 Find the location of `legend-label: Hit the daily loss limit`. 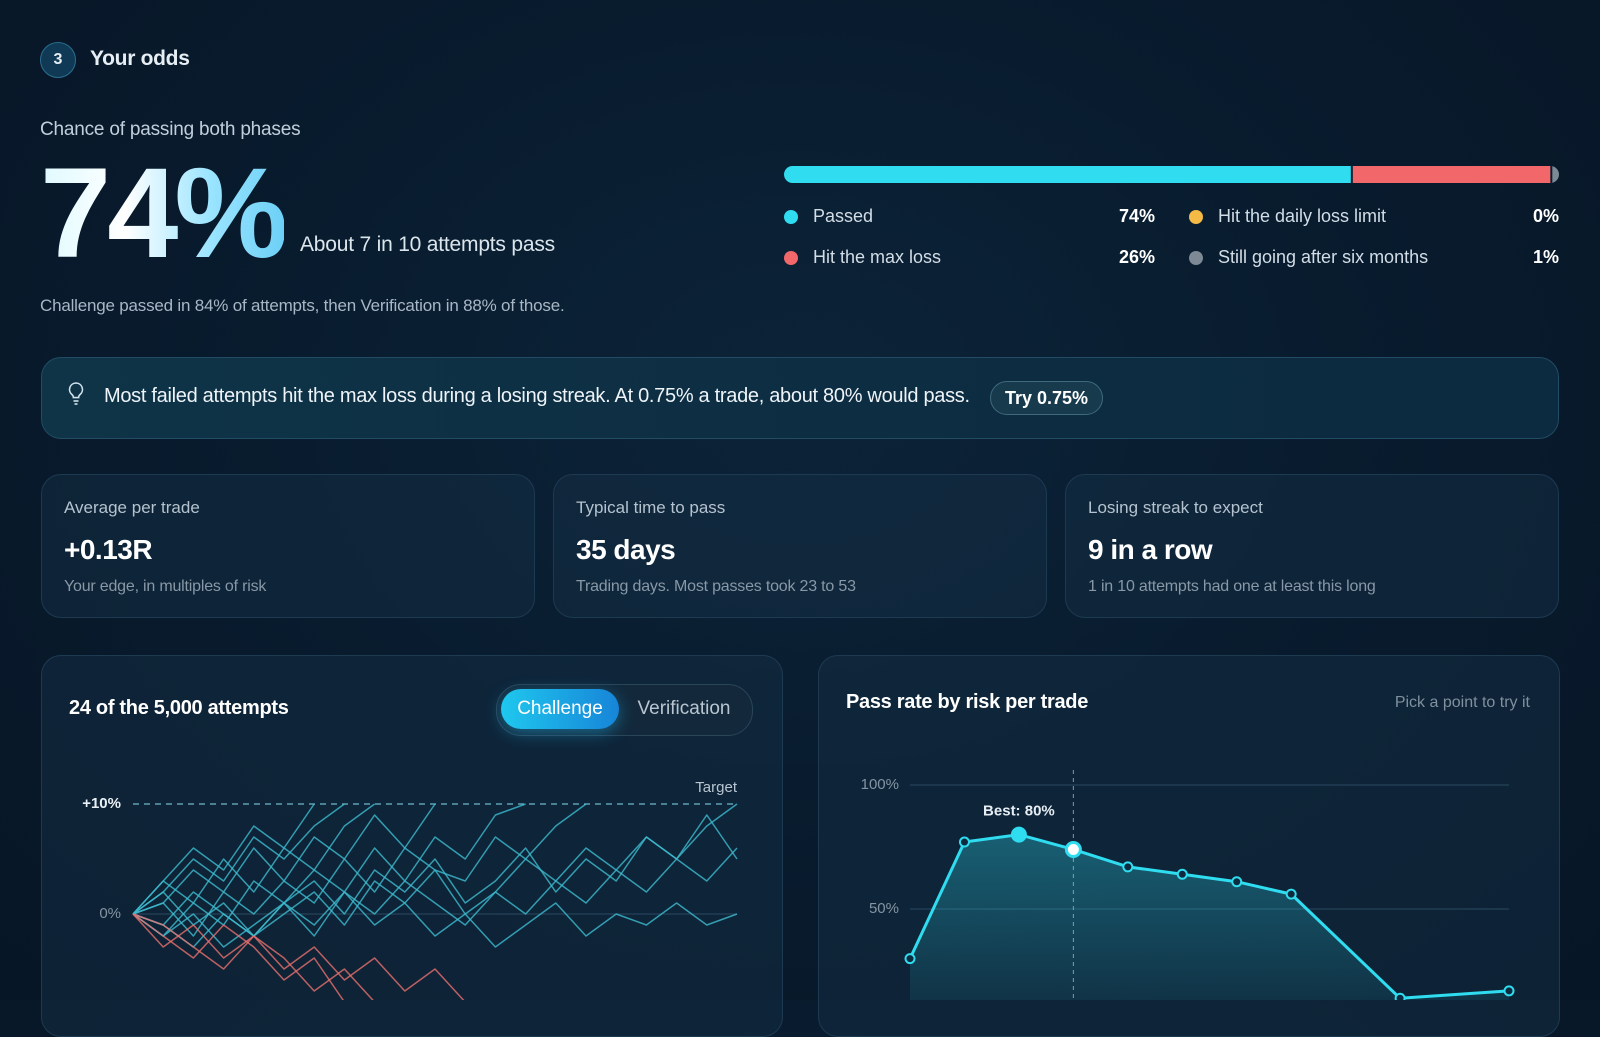

legend-label: Hit the daily loss limit is located at coordinates (1302, 216).